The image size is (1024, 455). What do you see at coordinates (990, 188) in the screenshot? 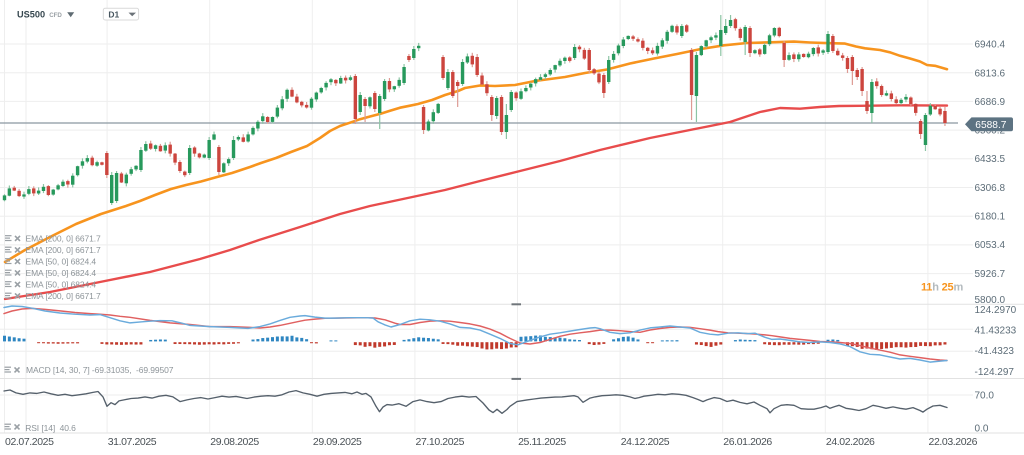
I see `svg-text: 6306.8` at bounding box center [990, 188].